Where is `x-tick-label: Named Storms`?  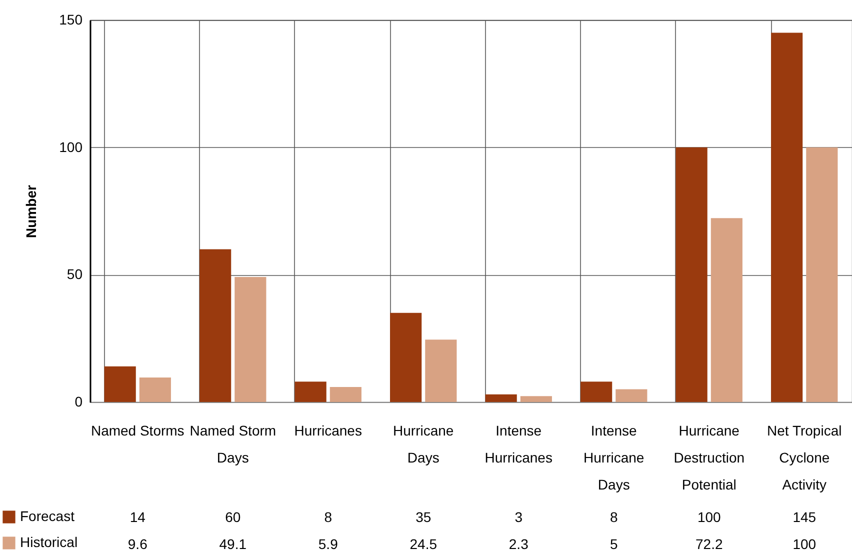
x-tick-label: Named Storms is located at coordinates (137, 430).